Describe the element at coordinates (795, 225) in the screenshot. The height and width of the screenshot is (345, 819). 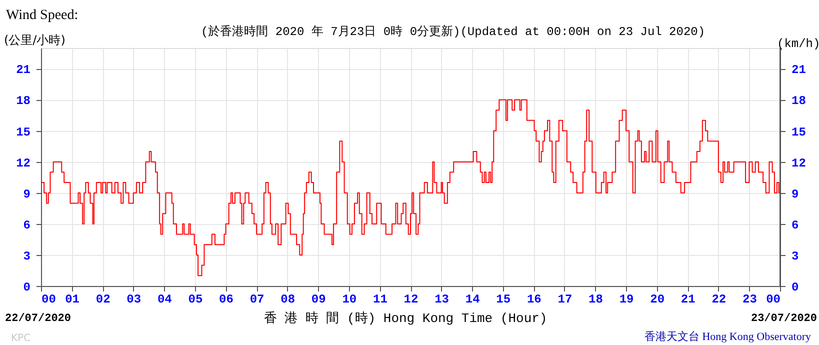
I see `y2-tick-label: 6` at that location.